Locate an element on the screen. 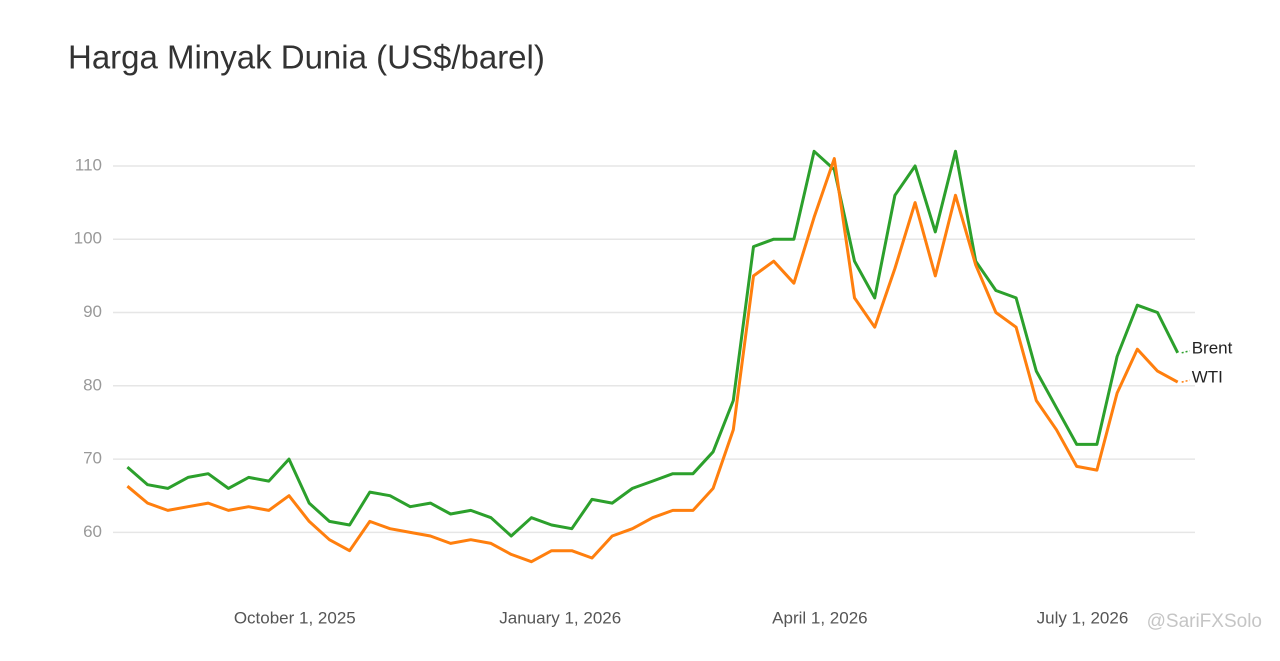 This screenshot has width=1280, height=661. y-tick-label: 90 is located at coordinates (92, 311).